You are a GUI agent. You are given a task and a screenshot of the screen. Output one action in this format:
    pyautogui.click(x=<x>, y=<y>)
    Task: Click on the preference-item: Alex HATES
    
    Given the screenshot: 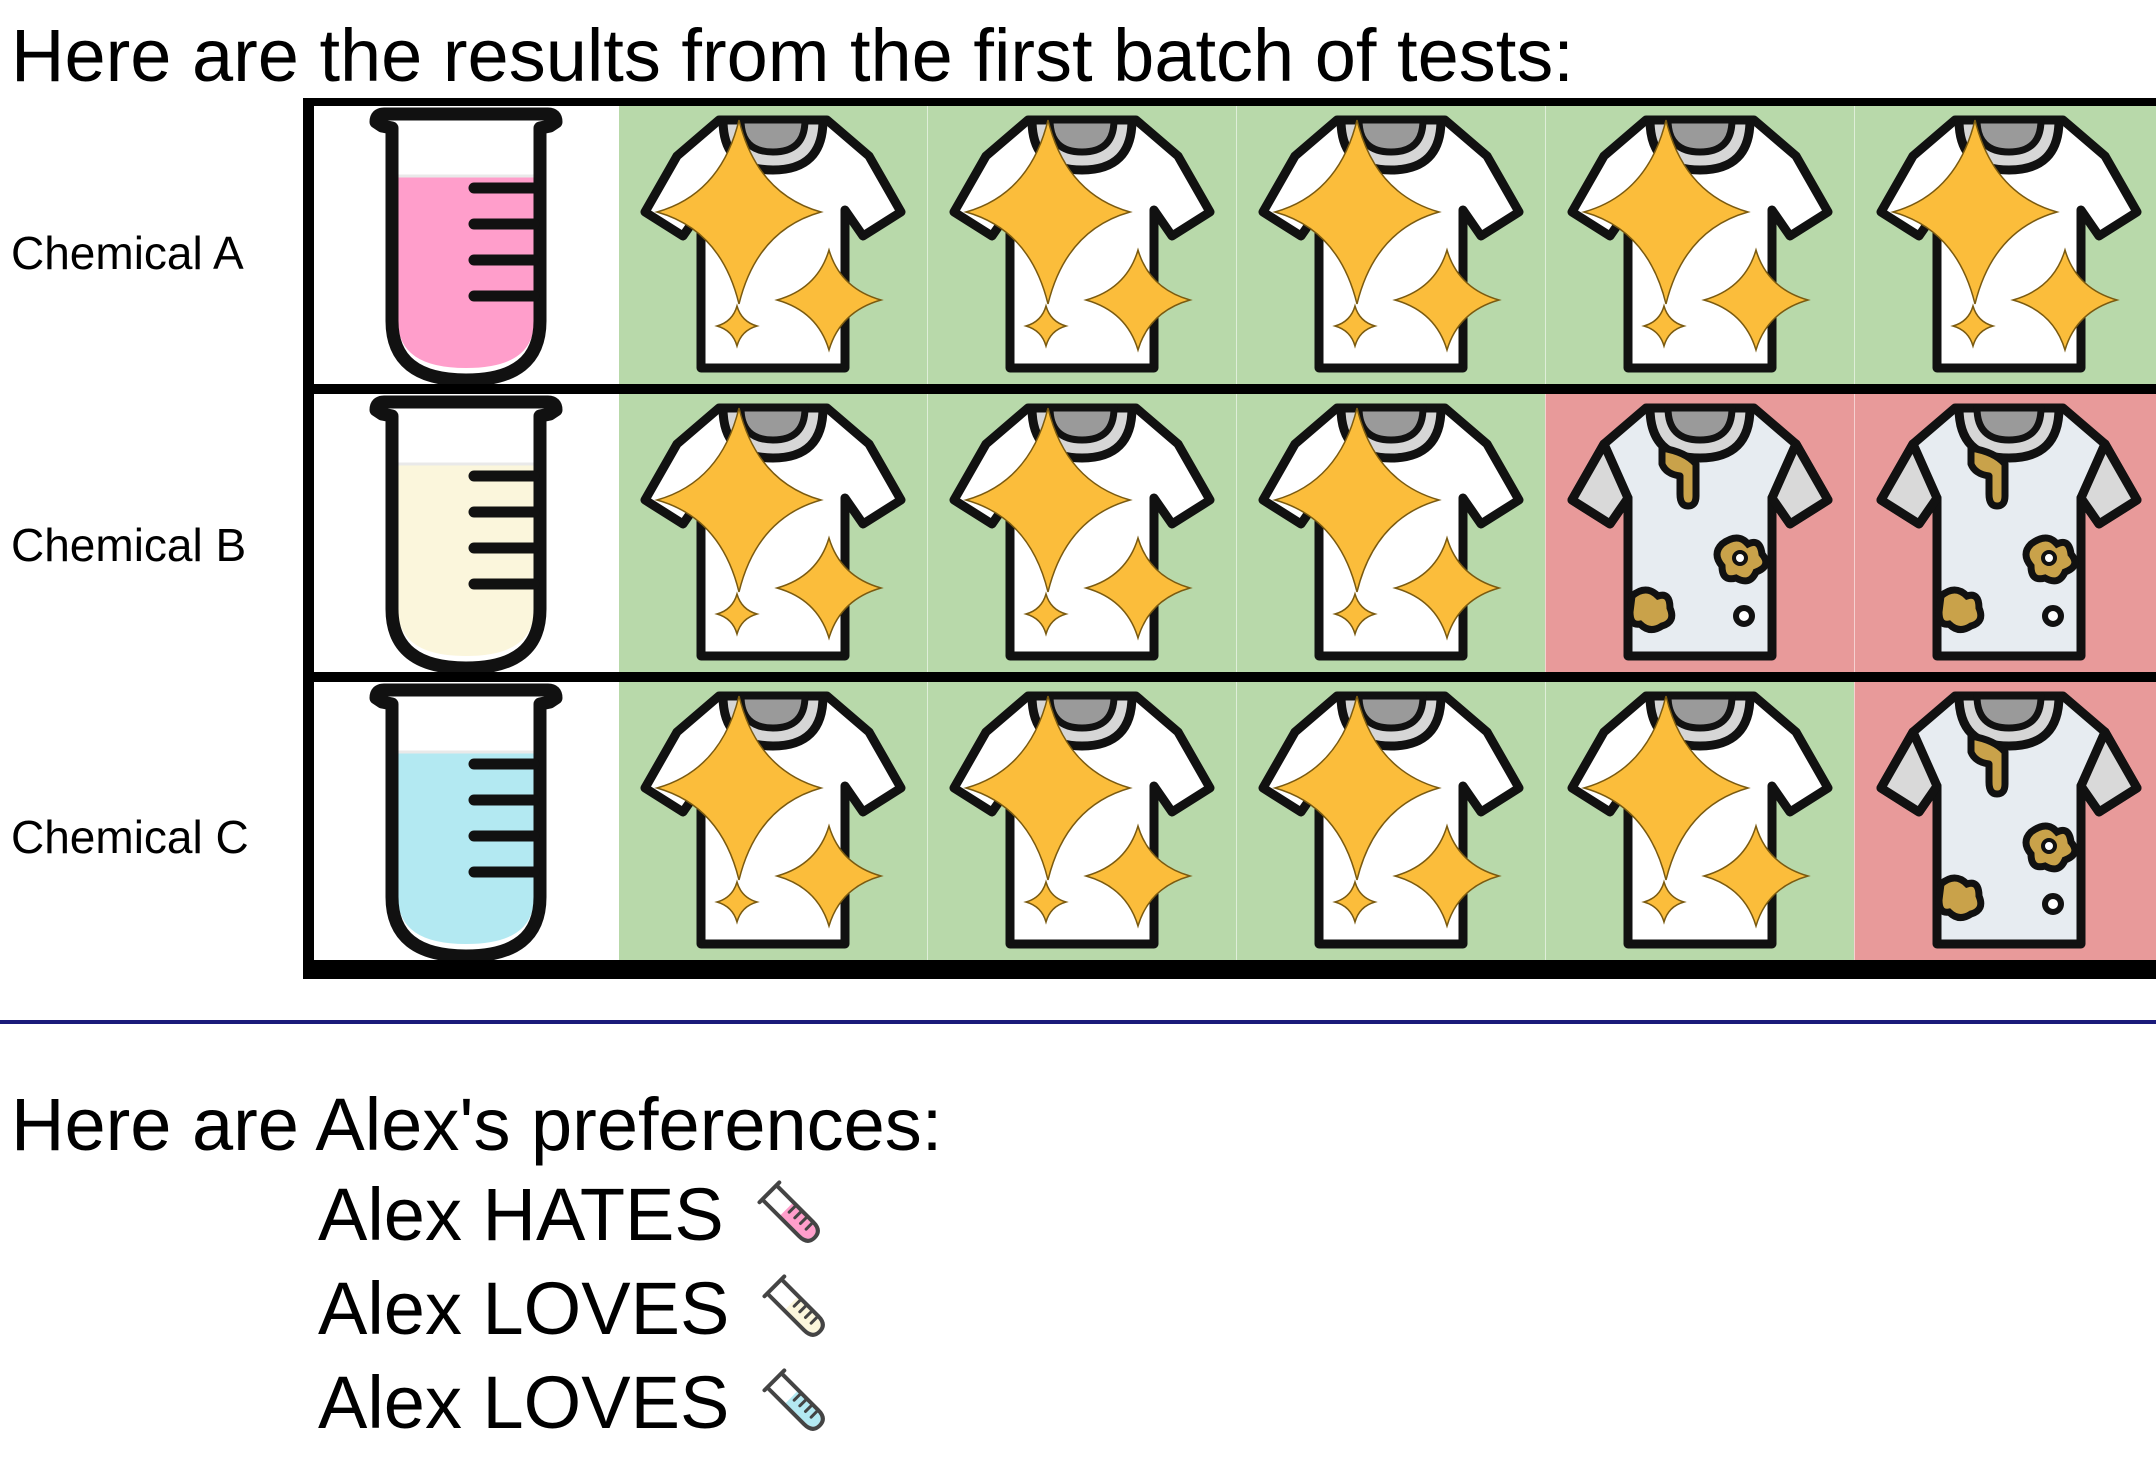 What is the action you would take?
    pyautogui.click(x=574, y=1214)
    